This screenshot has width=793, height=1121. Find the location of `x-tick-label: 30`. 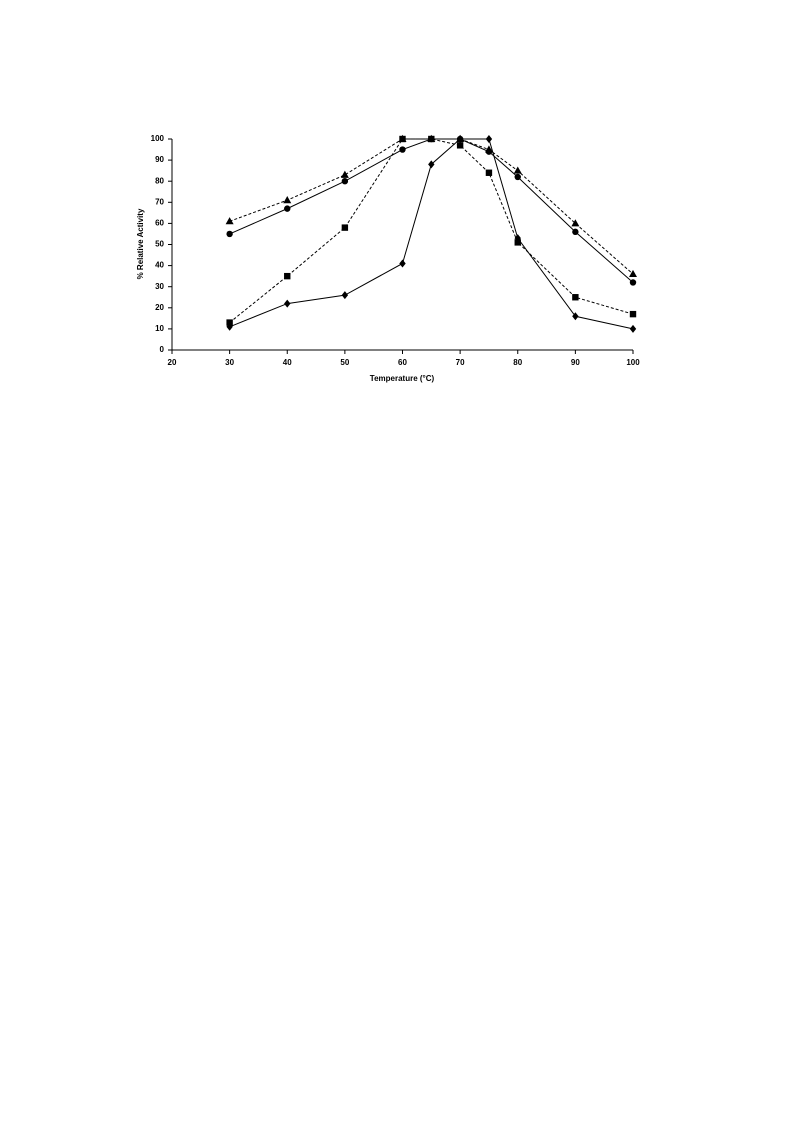

x-tick-label: 30 is located at coordinates (229, 362).